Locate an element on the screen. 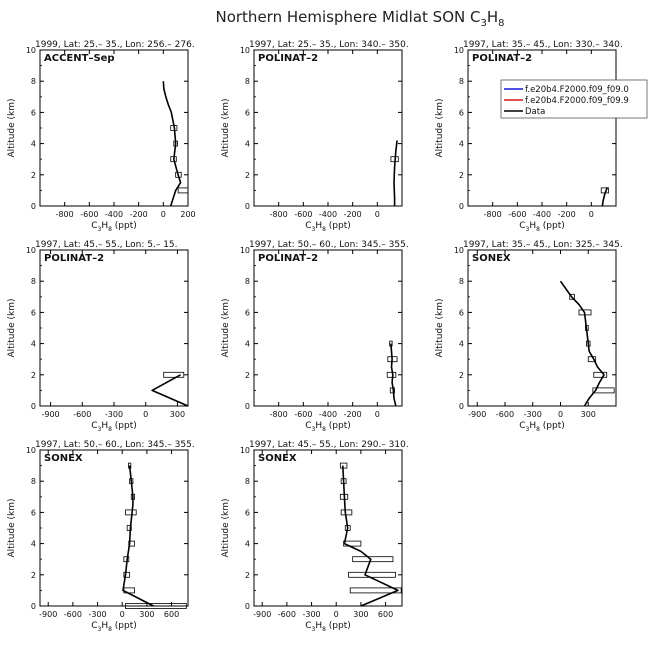 This screenshot has width=648, height=648. legend-label: Data is located at coordinates (535, 112).